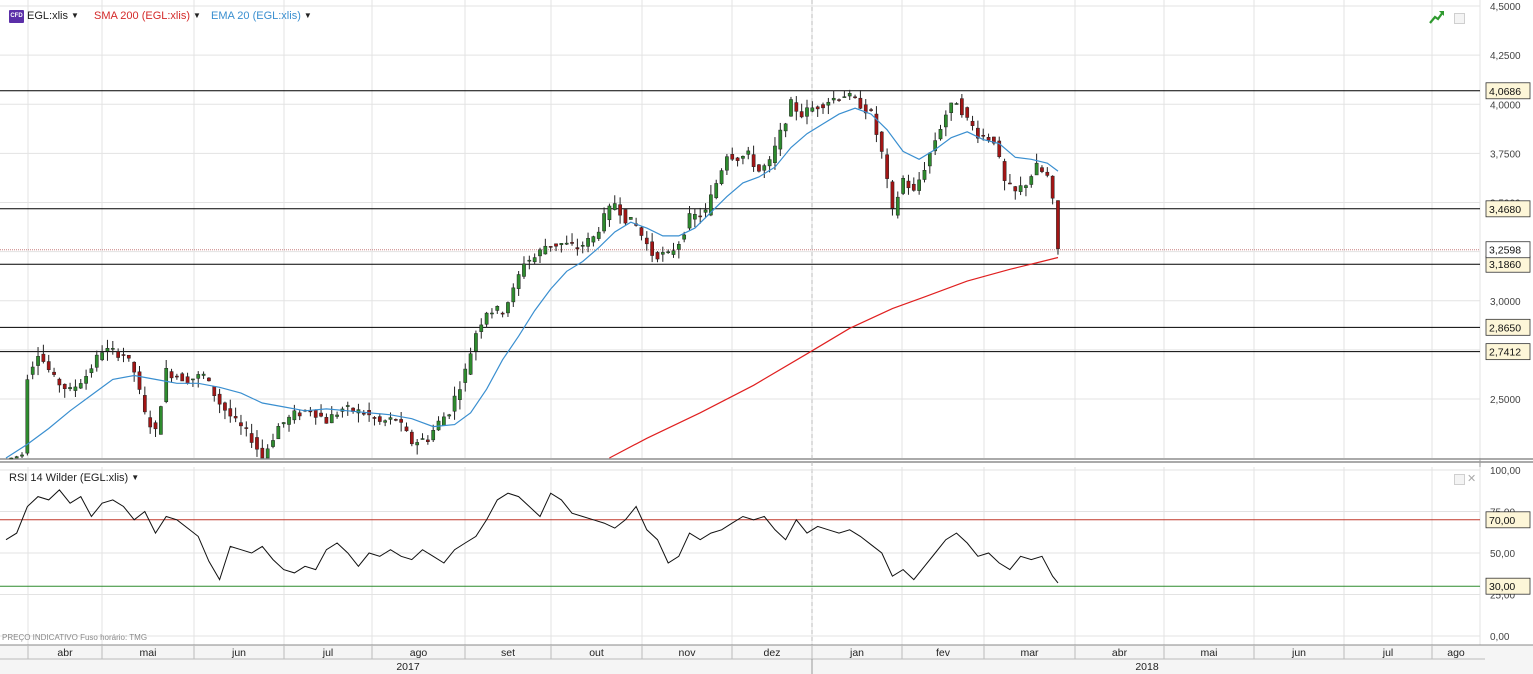  What do you see at coordinates (44, 16) in the screenshot?
I see `ticker-selector: CFD EGL:xlis ▼` at bounding box center [44, 16].